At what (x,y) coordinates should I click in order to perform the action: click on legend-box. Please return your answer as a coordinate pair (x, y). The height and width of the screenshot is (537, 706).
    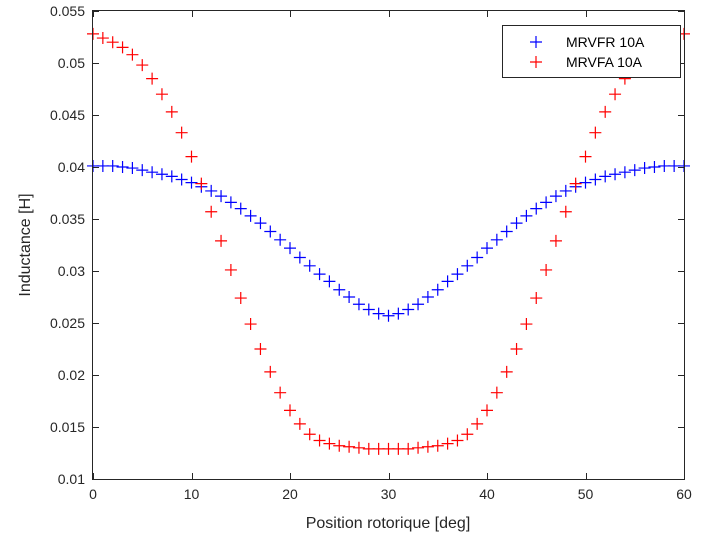
    Looking at the image, I should click on (591, 51).